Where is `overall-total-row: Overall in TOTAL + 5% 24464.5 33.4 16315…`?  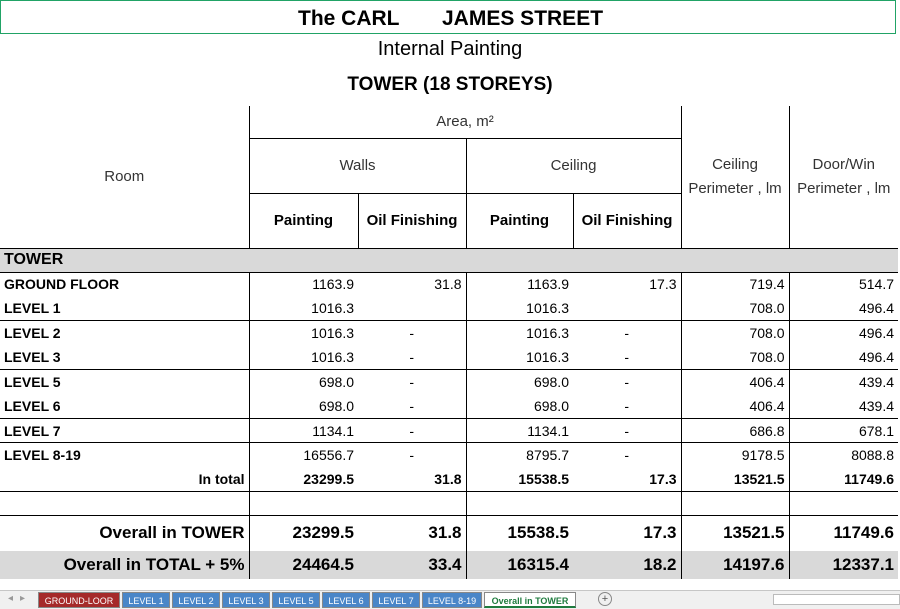 overall-total-row: Overall in TOTAL + 5% 24464.5 33.4 16315… is located at coordinates (449, 565).